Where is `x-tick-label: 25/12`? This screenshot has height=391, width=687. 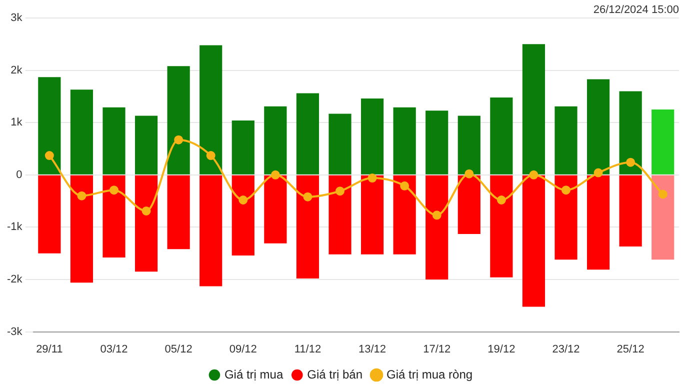 x-tick-label: 25/12 is located at coordinates (630, 349).